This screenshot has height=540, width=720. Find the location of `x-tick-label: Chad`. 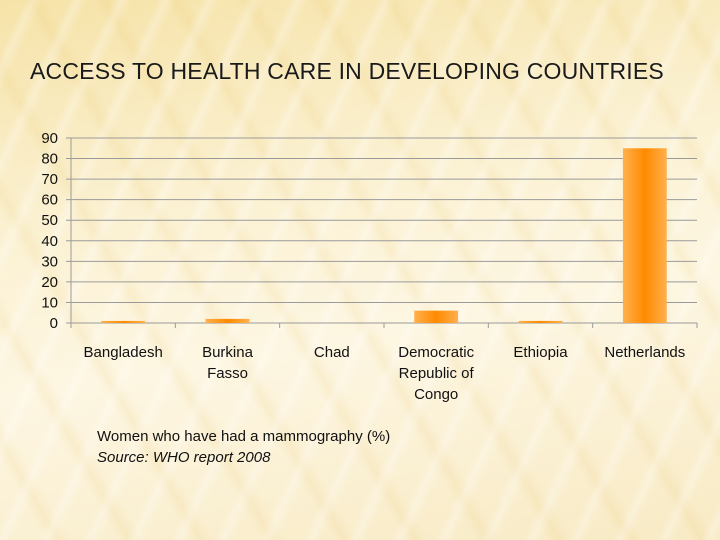

x-tick-label: Chad is located at coordinates (332, 352).